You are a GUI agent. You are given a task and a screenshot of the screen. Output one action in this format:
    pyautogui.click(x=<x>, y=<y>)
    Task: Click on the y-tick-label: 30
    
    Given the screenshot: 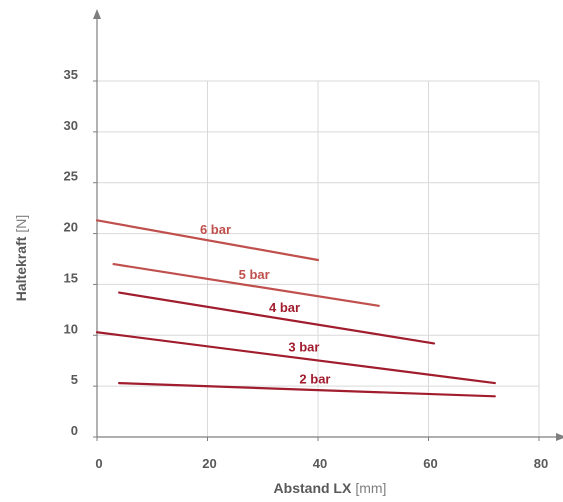 What is the action you would take?
    pyautogui.click(x=71, y=125)
    